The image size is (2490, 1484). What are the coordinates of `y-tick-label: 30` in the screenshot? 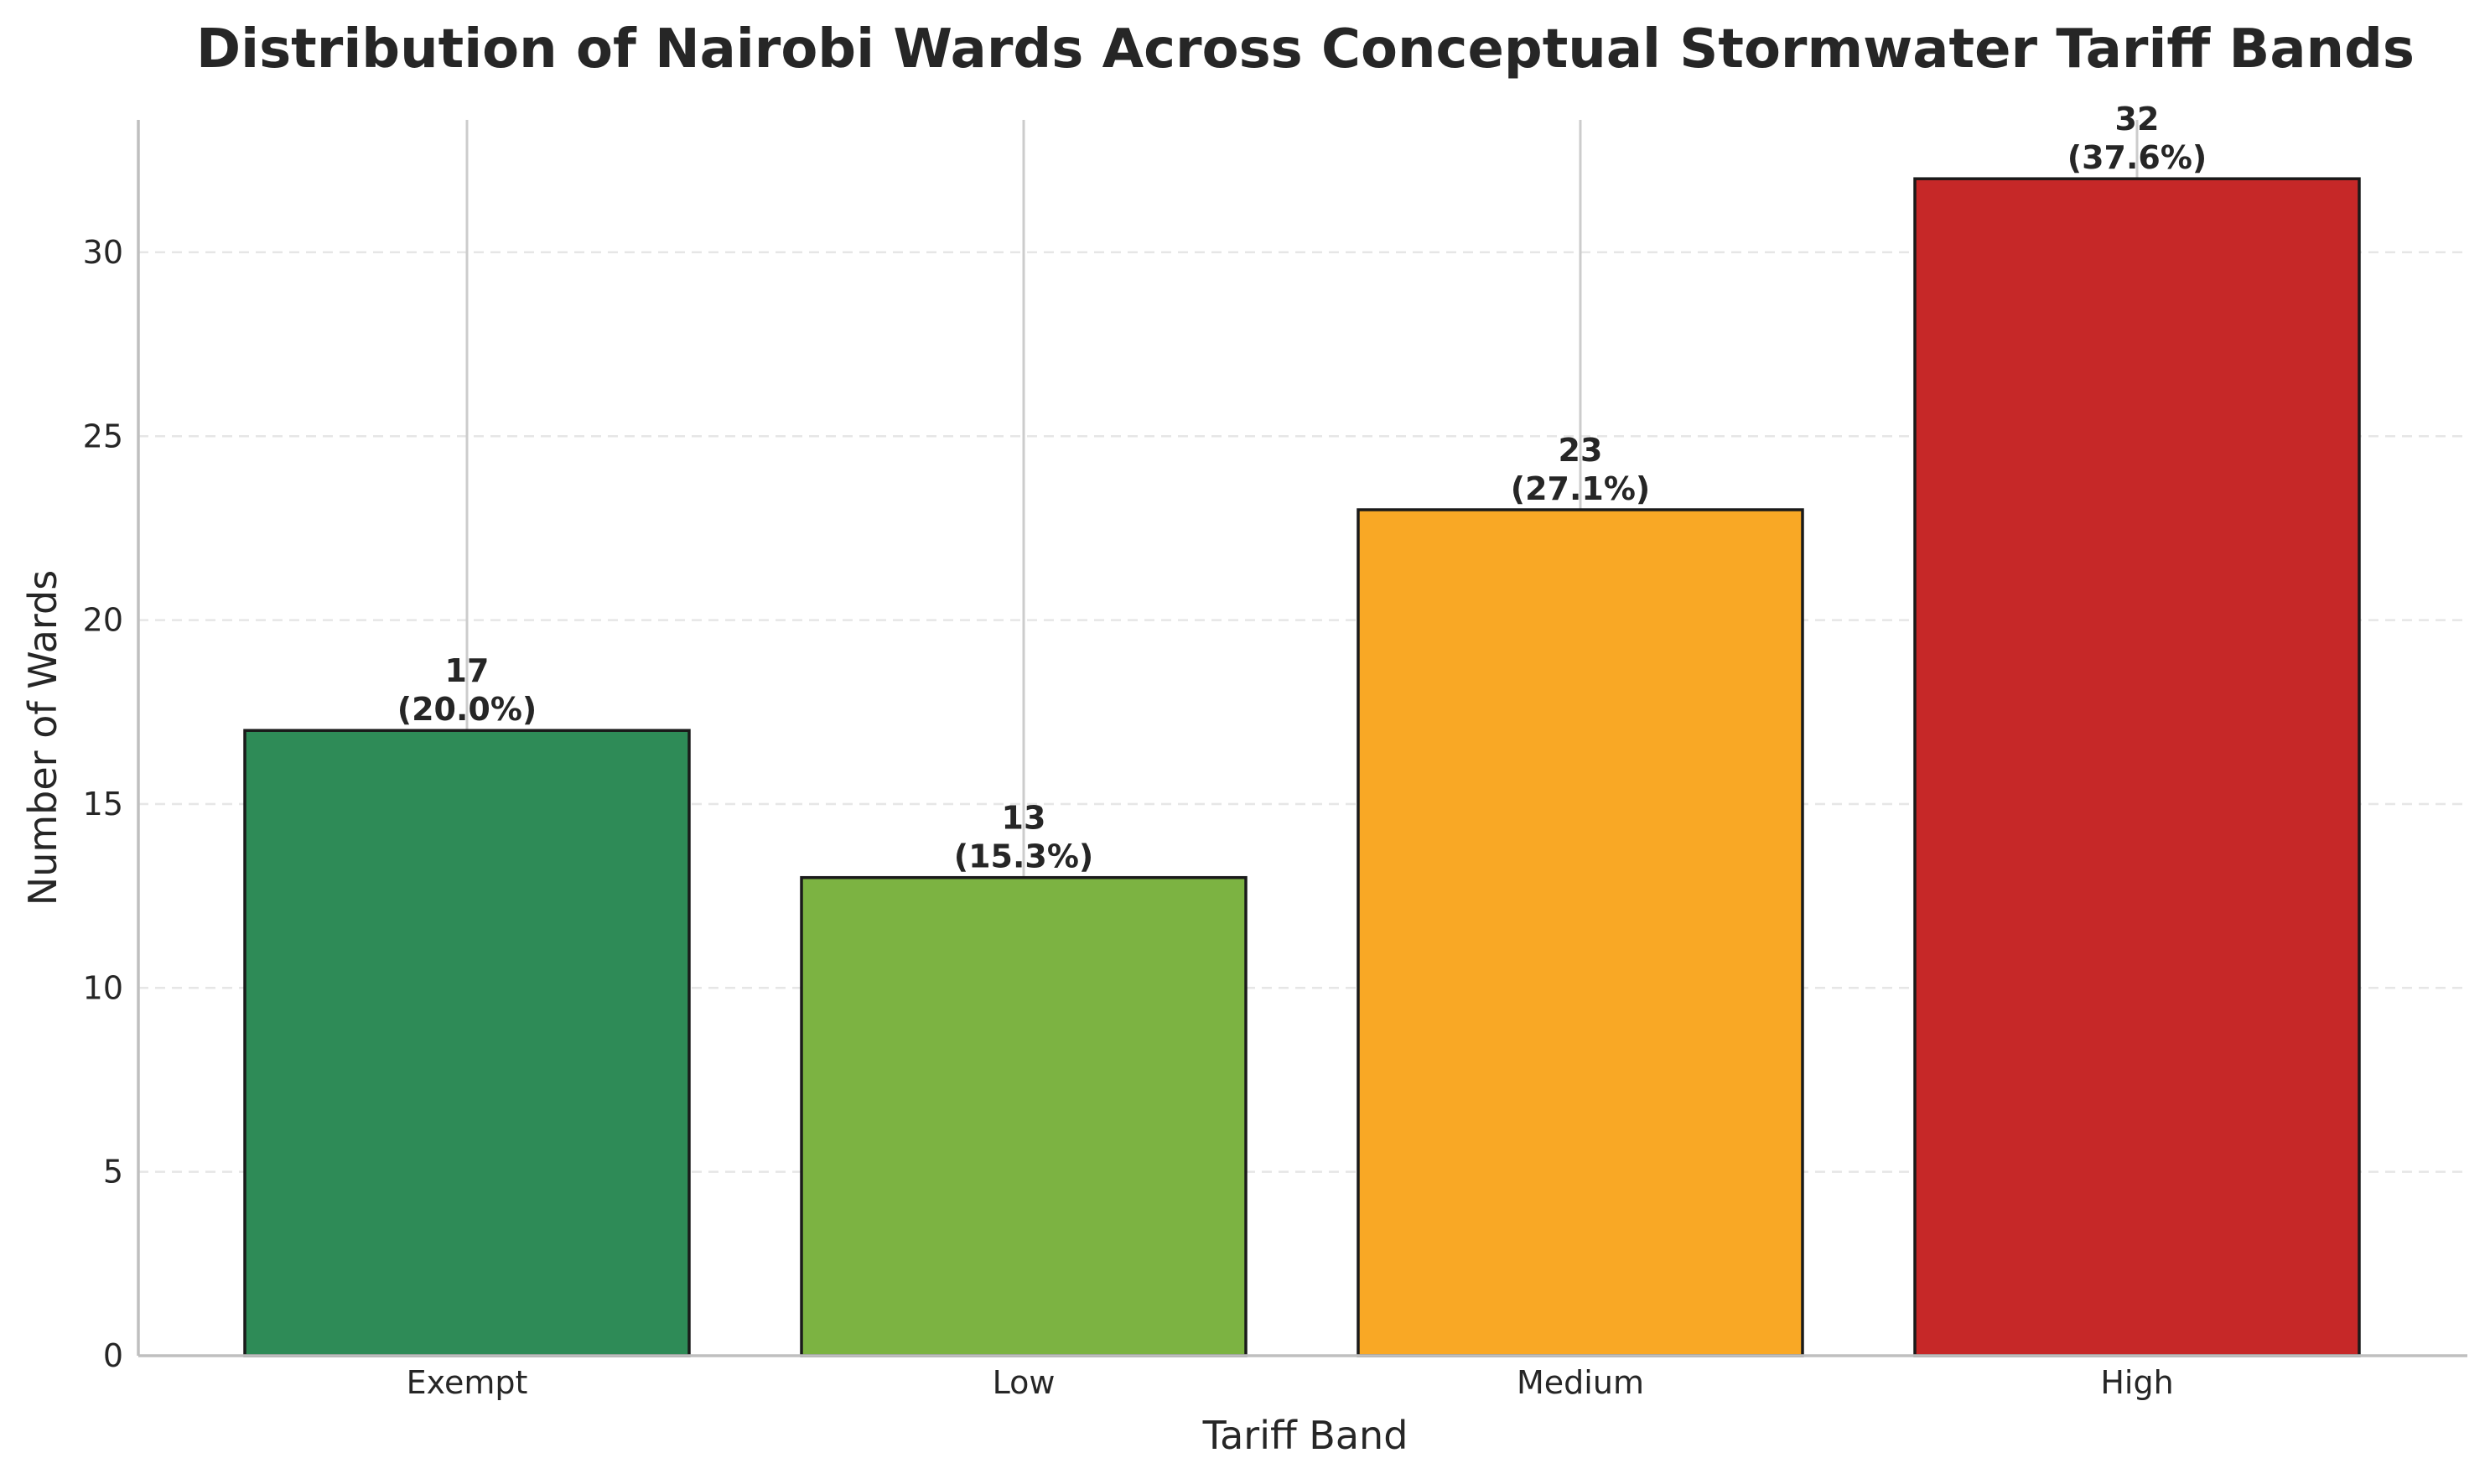 It's located at (103, 252).